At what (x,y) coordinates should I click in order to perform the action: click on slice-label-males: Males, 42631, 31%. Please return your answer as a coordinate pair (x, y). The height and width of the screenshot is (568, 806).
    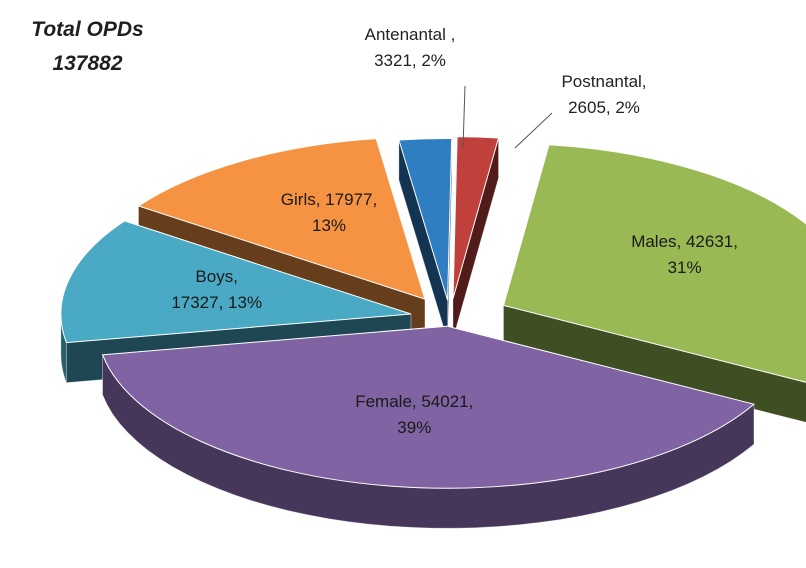
    Looking at the image, I should click on (684, 254).